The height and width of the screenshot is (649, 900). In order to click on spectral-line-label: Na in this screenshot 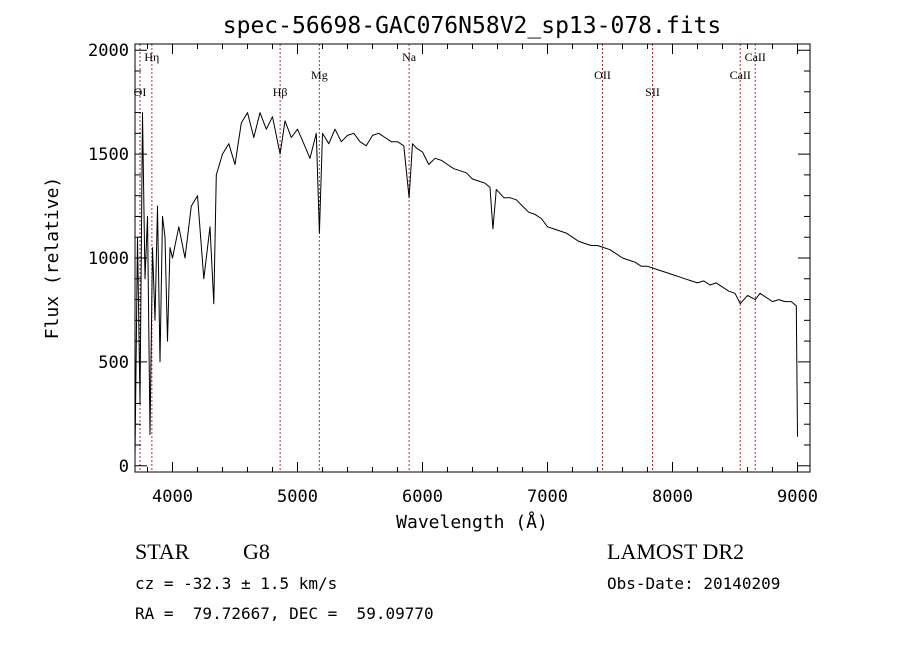, I will do `click(409, 57)`.